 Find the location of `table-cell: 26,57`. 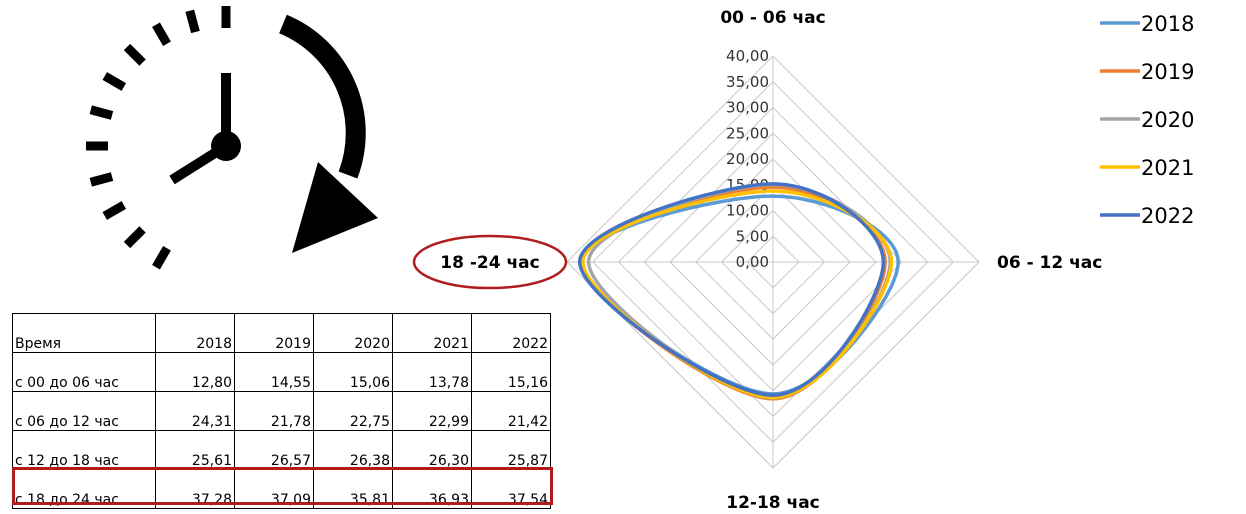

table-cell: 26,57 is located at coordinates (274, 450).